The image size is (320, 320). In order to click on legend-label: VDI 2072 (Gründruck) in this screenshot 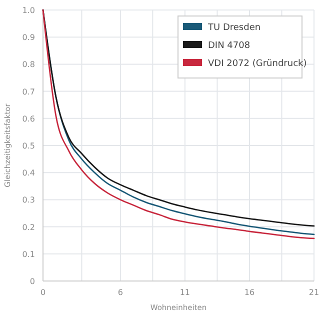, I will do `click(257, 64)`.